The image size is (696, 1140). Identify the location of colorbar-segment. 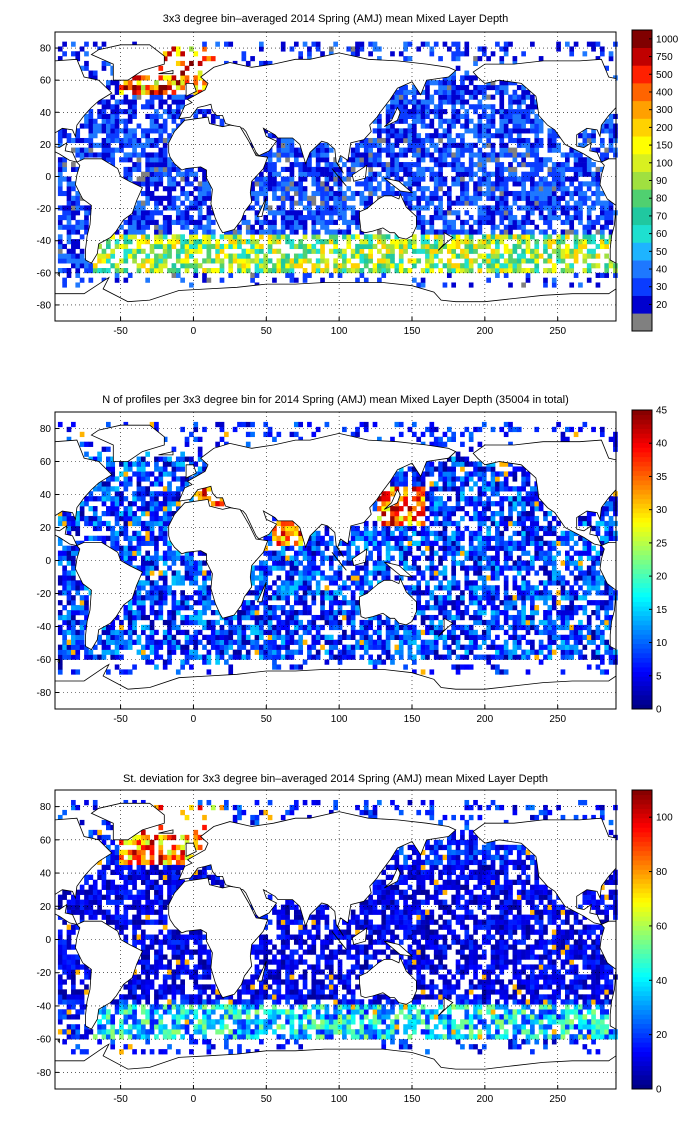
(642, 198).